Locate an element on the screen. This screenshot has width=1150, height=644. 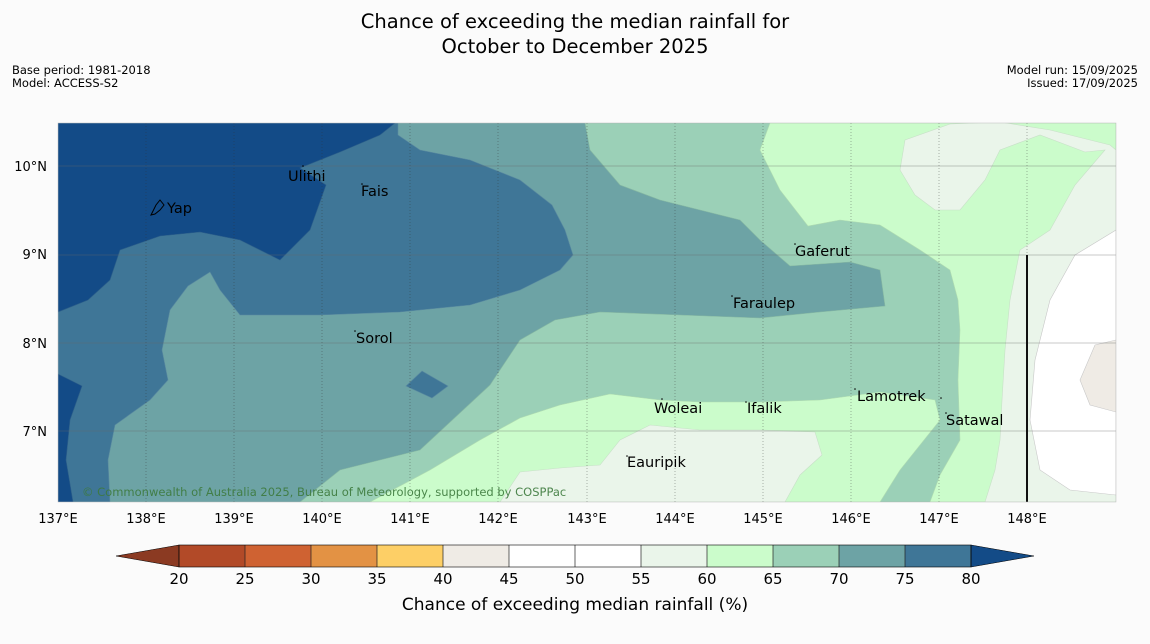
lon-tick-146e: 146°E is located at coordinates (851, 519).